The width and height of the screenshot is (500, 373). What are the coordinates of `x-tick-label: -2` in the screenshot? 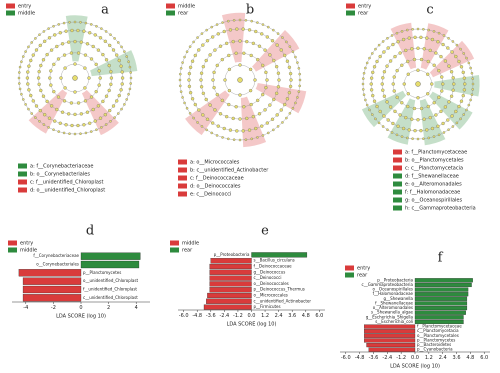 It's located at (53, 308).